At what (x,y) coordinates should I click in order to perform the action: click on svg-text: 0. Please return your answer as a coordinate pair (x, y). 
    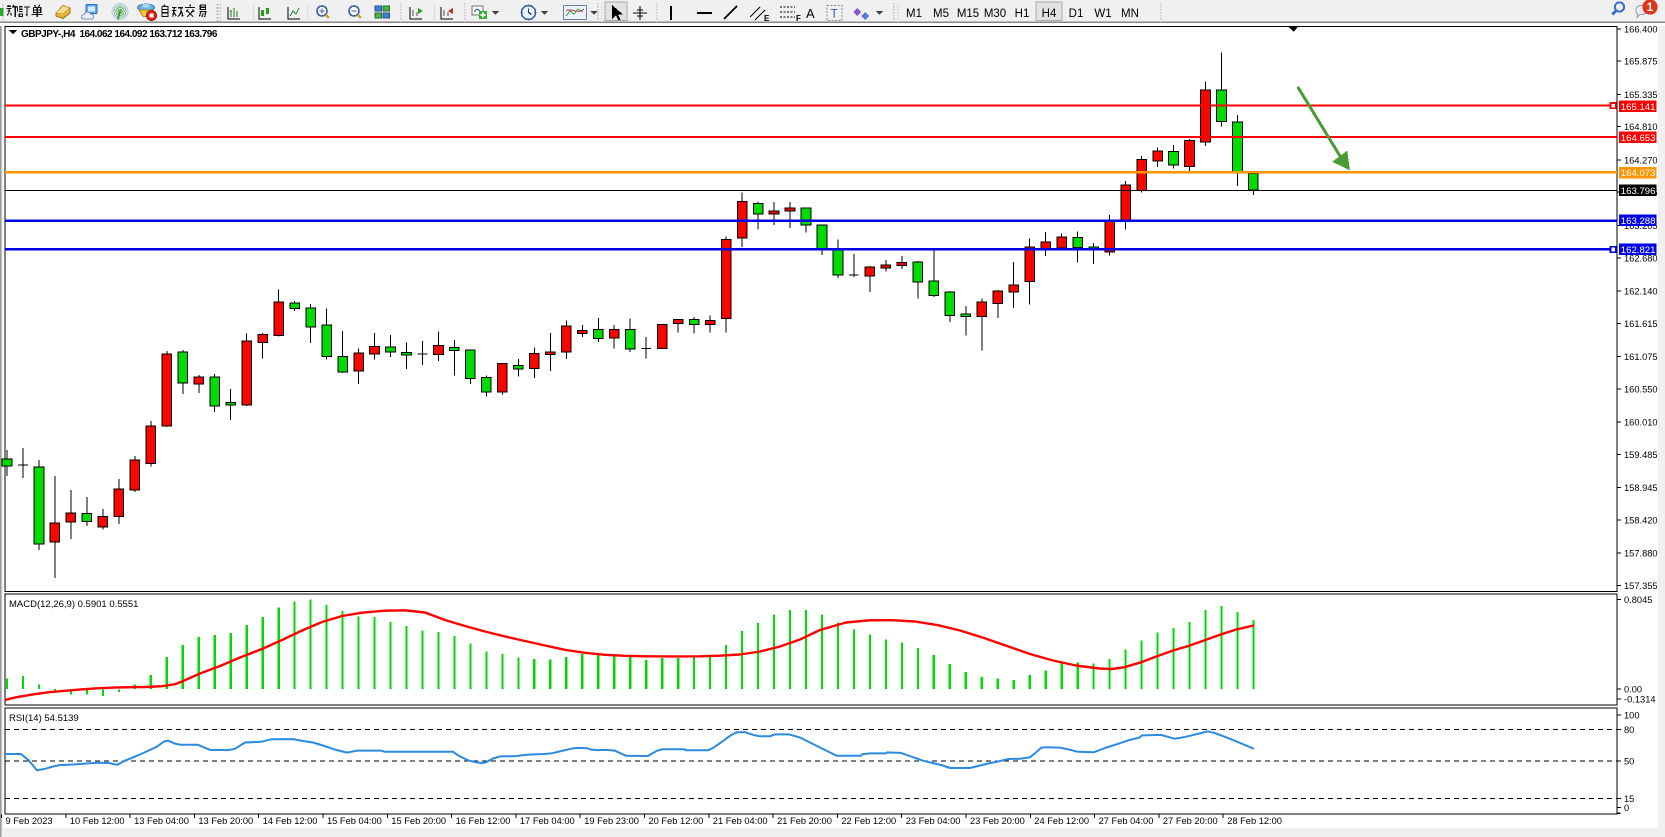
    Looking at the image, I should click on (1626, 808).